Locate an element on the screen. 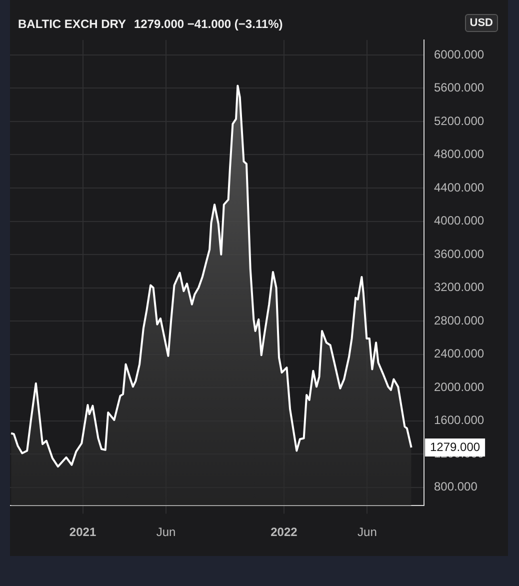 The image size is (519, 586). y-tick-label: 5200.000 is located at coordinates (459, 121).